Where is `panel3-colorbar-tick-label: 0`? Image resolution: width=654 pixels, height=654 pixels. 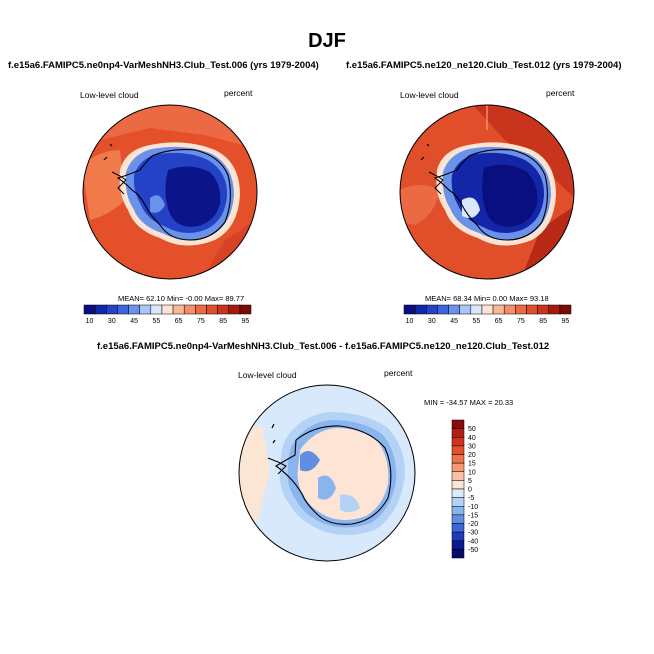 panel3-colorbar-tick-label: 0 is located at coordinates (470, 490).